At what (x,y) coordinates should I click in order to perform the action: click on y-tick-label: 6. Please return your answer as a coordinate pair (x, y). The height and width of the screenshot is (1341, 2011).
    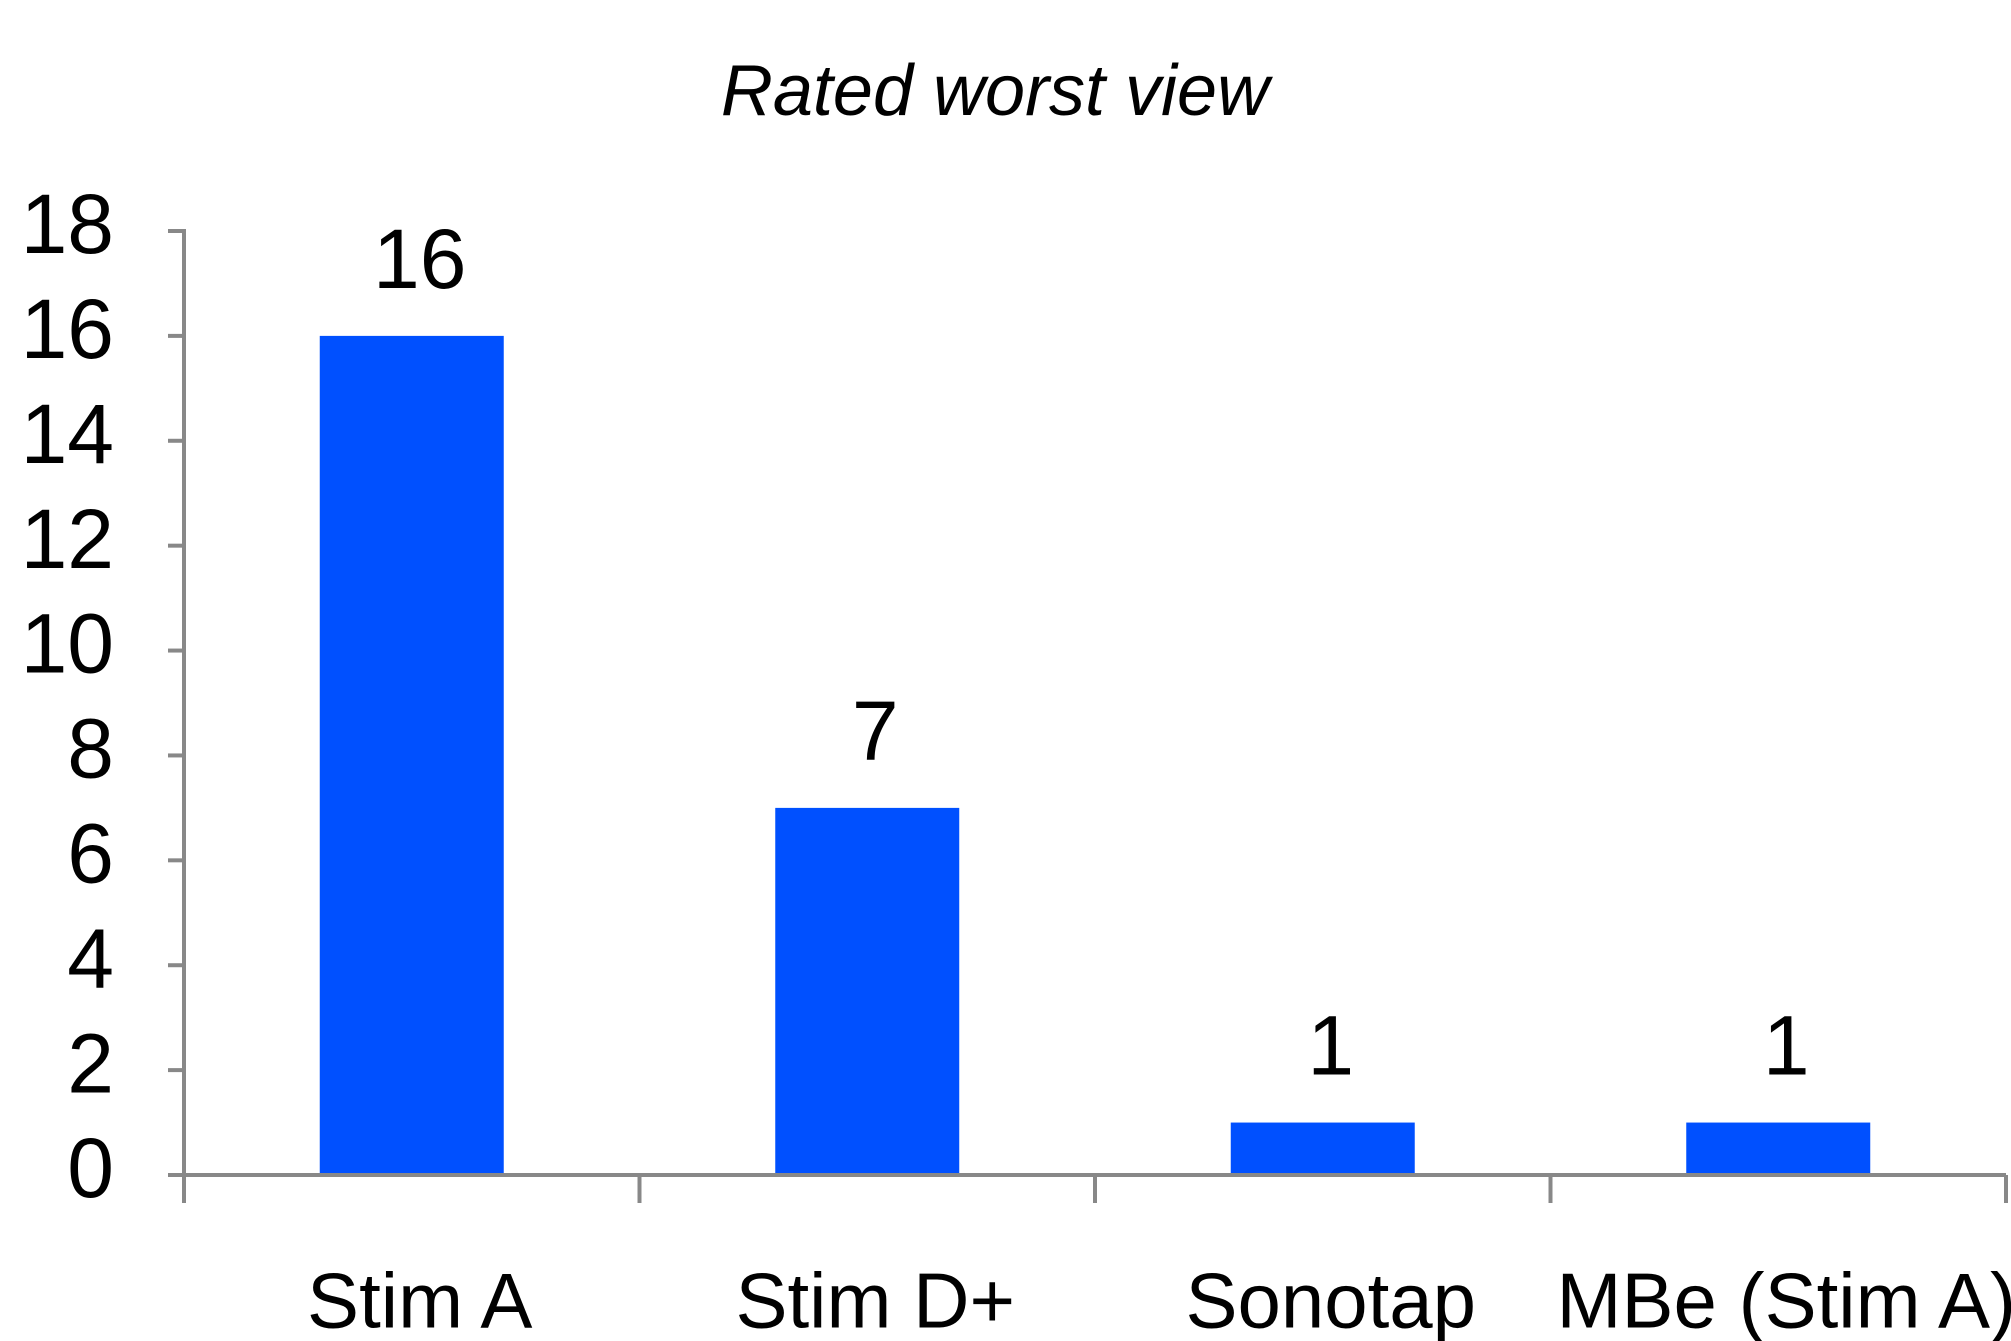
    Looking at the image, I should click on (90, 854).